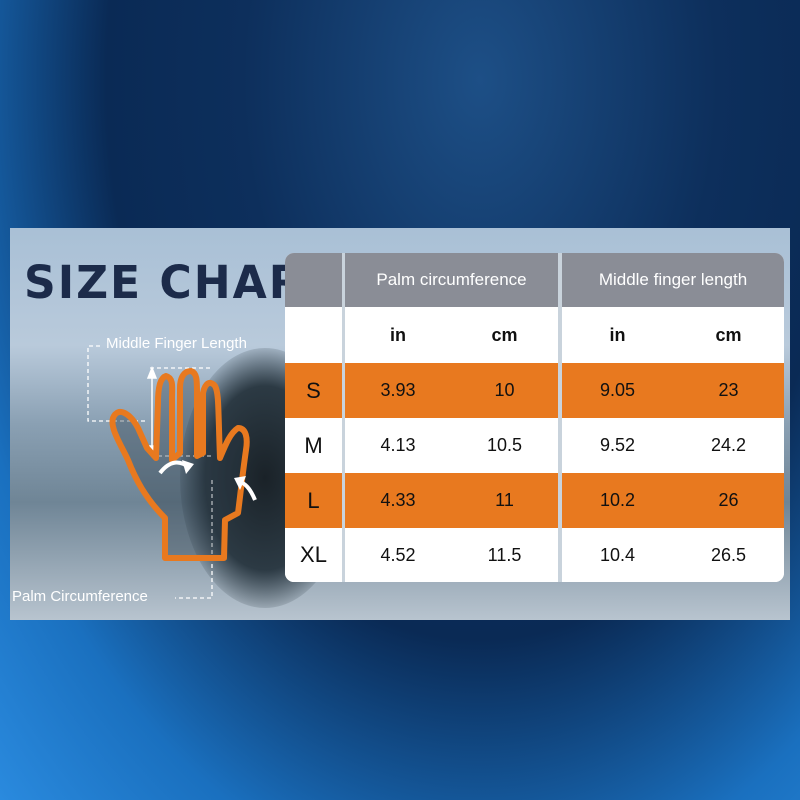 The image size is (800, 800). Describe the element at coordinates (451, 280) in the screenshot. I see `palm-circumference-header: Palm circumference` at that location.